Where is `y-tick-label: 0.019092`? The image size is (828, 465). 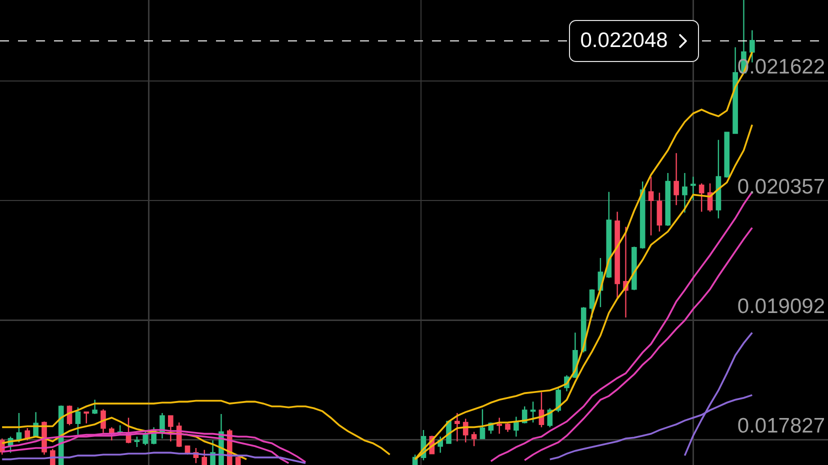 y-tick-label: 0.019092 is located at coordinates (781, 306).